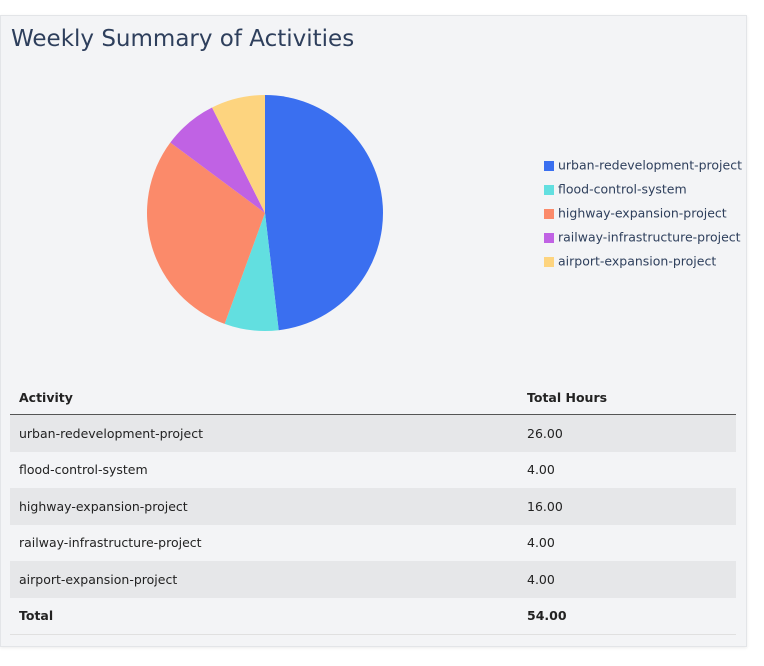  Describe the element at coordinates (642, 213) in the screenshot. I see `legend-label: highway-expansion-project` at that location.